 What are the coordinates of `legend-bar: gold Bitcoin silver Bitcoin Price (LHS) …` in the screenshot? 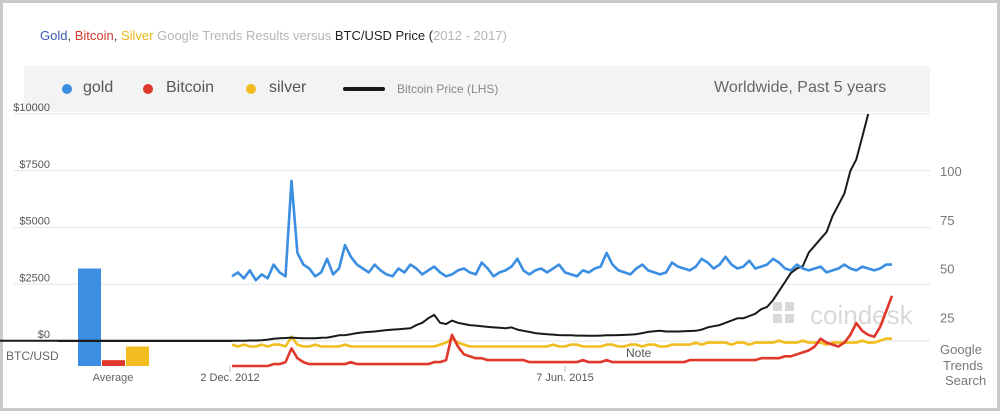 It's located at (477, 89).